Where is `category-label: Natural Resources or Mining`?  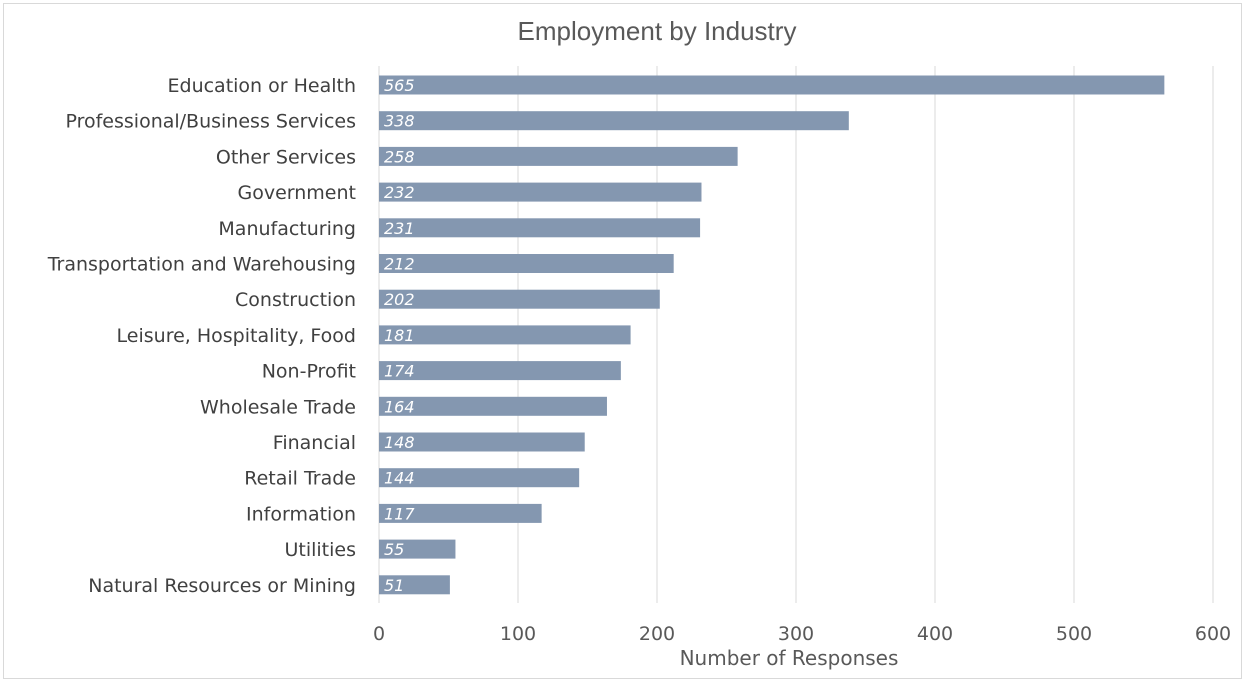
category-label: Natural Resources or Mining is located at coordinates (222, 586).